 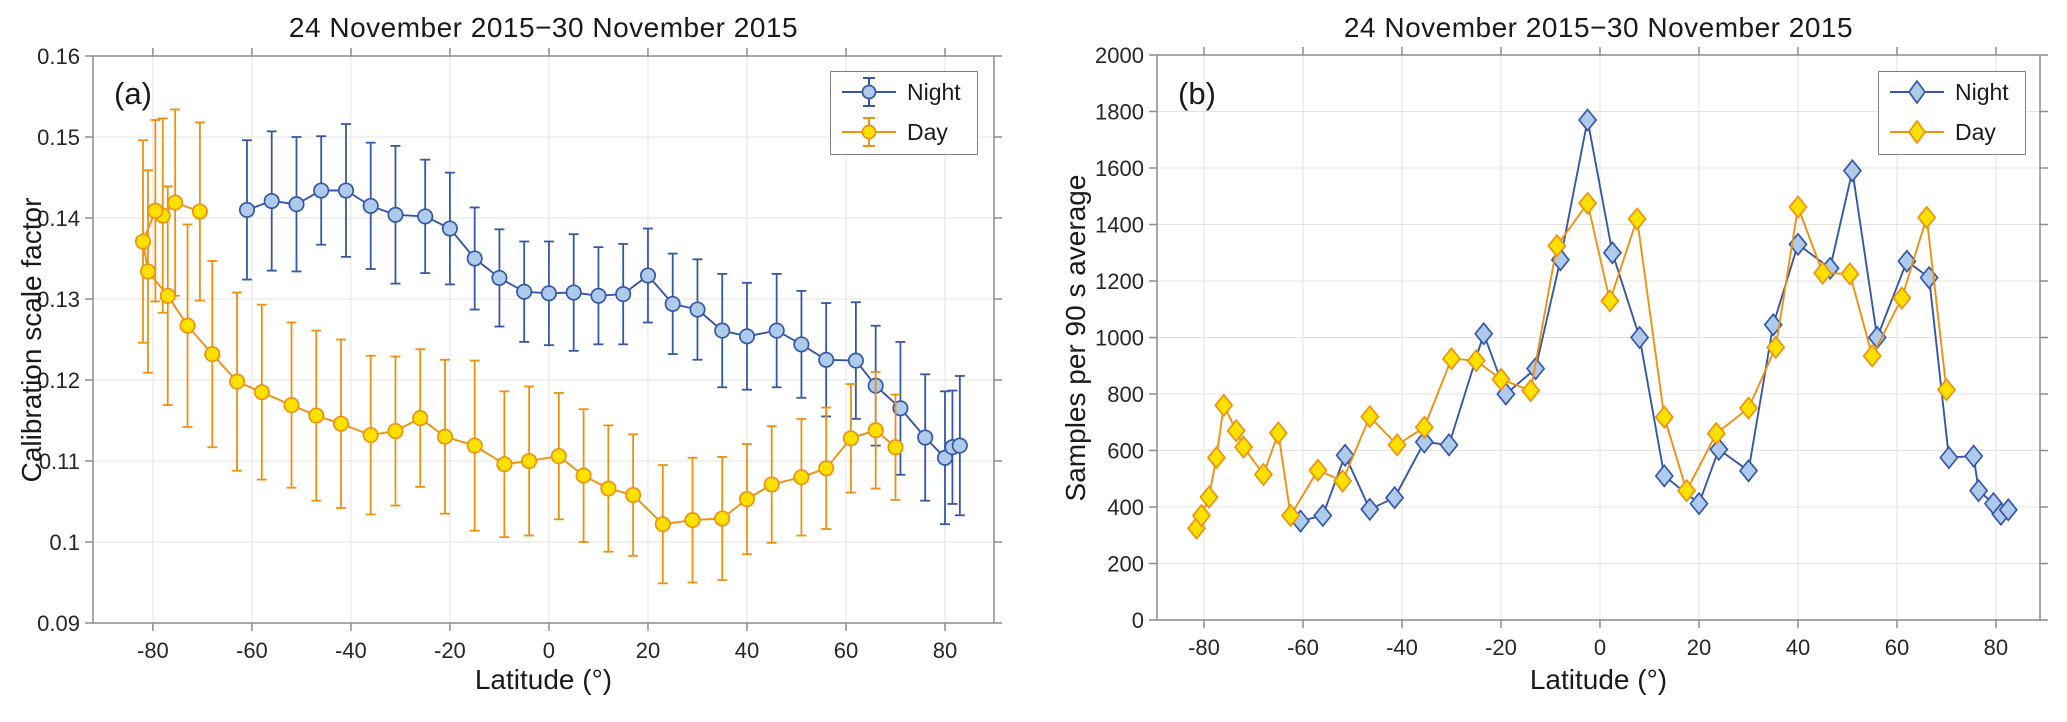 What do you see at coordinates (58, 137) in the screenshot?
I see `y-tick-label: 0.15` at bounding box center [58, 137].